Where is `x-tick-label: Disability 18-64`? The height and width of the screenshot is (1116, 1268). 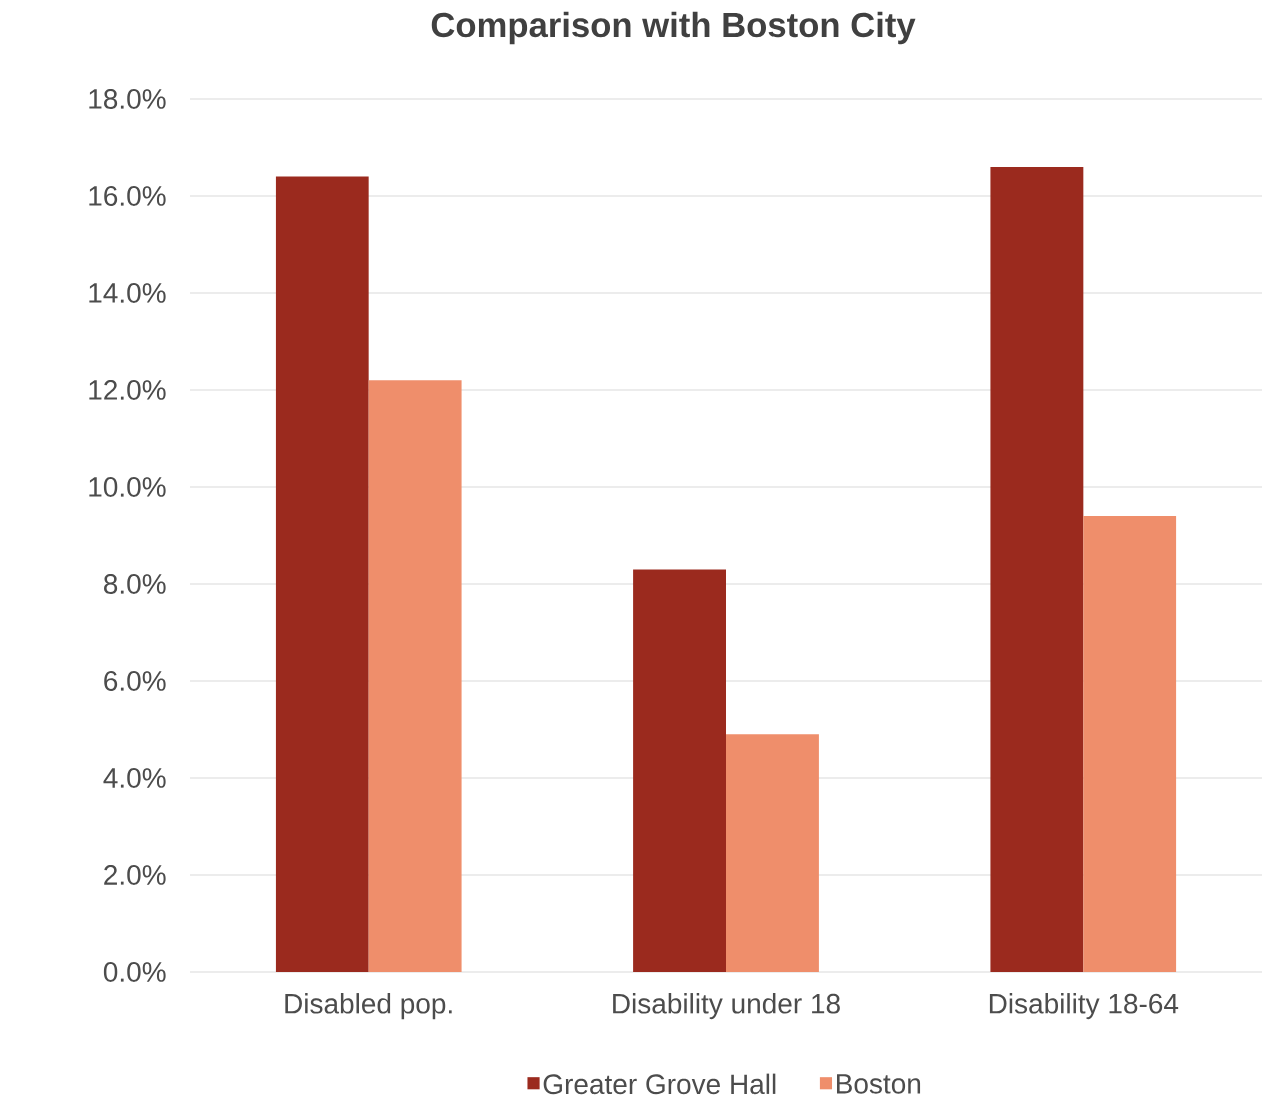
x-tick-label: Disability 18-64 is located at coordinates (1084, 1006).